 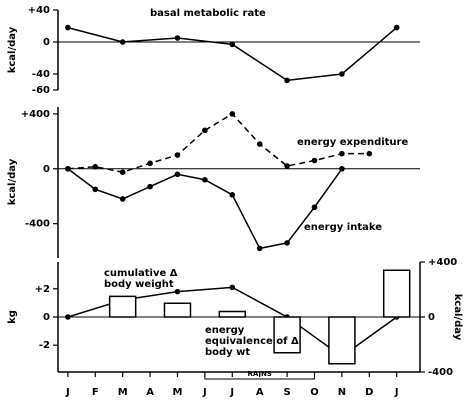 I want to click on series-label: energy equivalence of Δ body wt, so click(x=252, y=341).